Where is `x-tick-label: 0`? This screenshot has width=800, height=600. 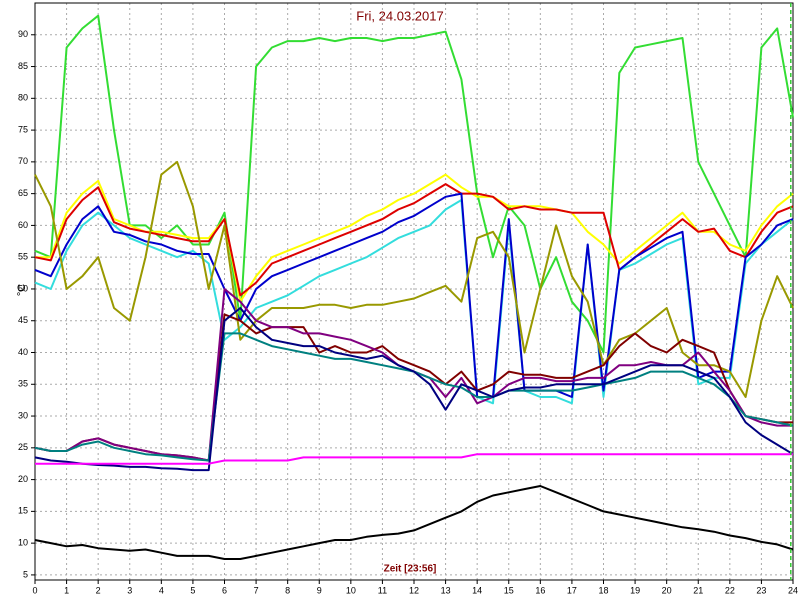 x-tick-label: 0 is located at coordinates (34, 590).